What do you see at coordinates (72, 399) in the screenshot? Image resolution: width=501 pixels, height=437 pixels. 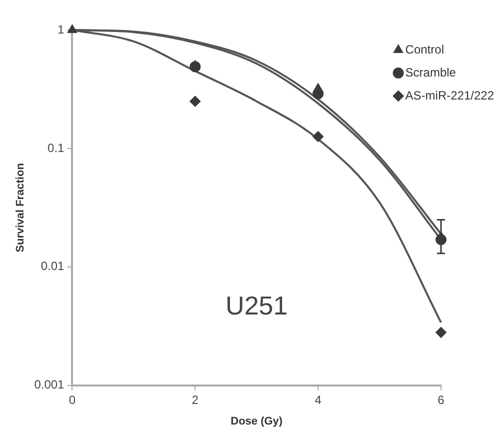 I see `x-tick-label: 0` at bounding box center [72, 399].